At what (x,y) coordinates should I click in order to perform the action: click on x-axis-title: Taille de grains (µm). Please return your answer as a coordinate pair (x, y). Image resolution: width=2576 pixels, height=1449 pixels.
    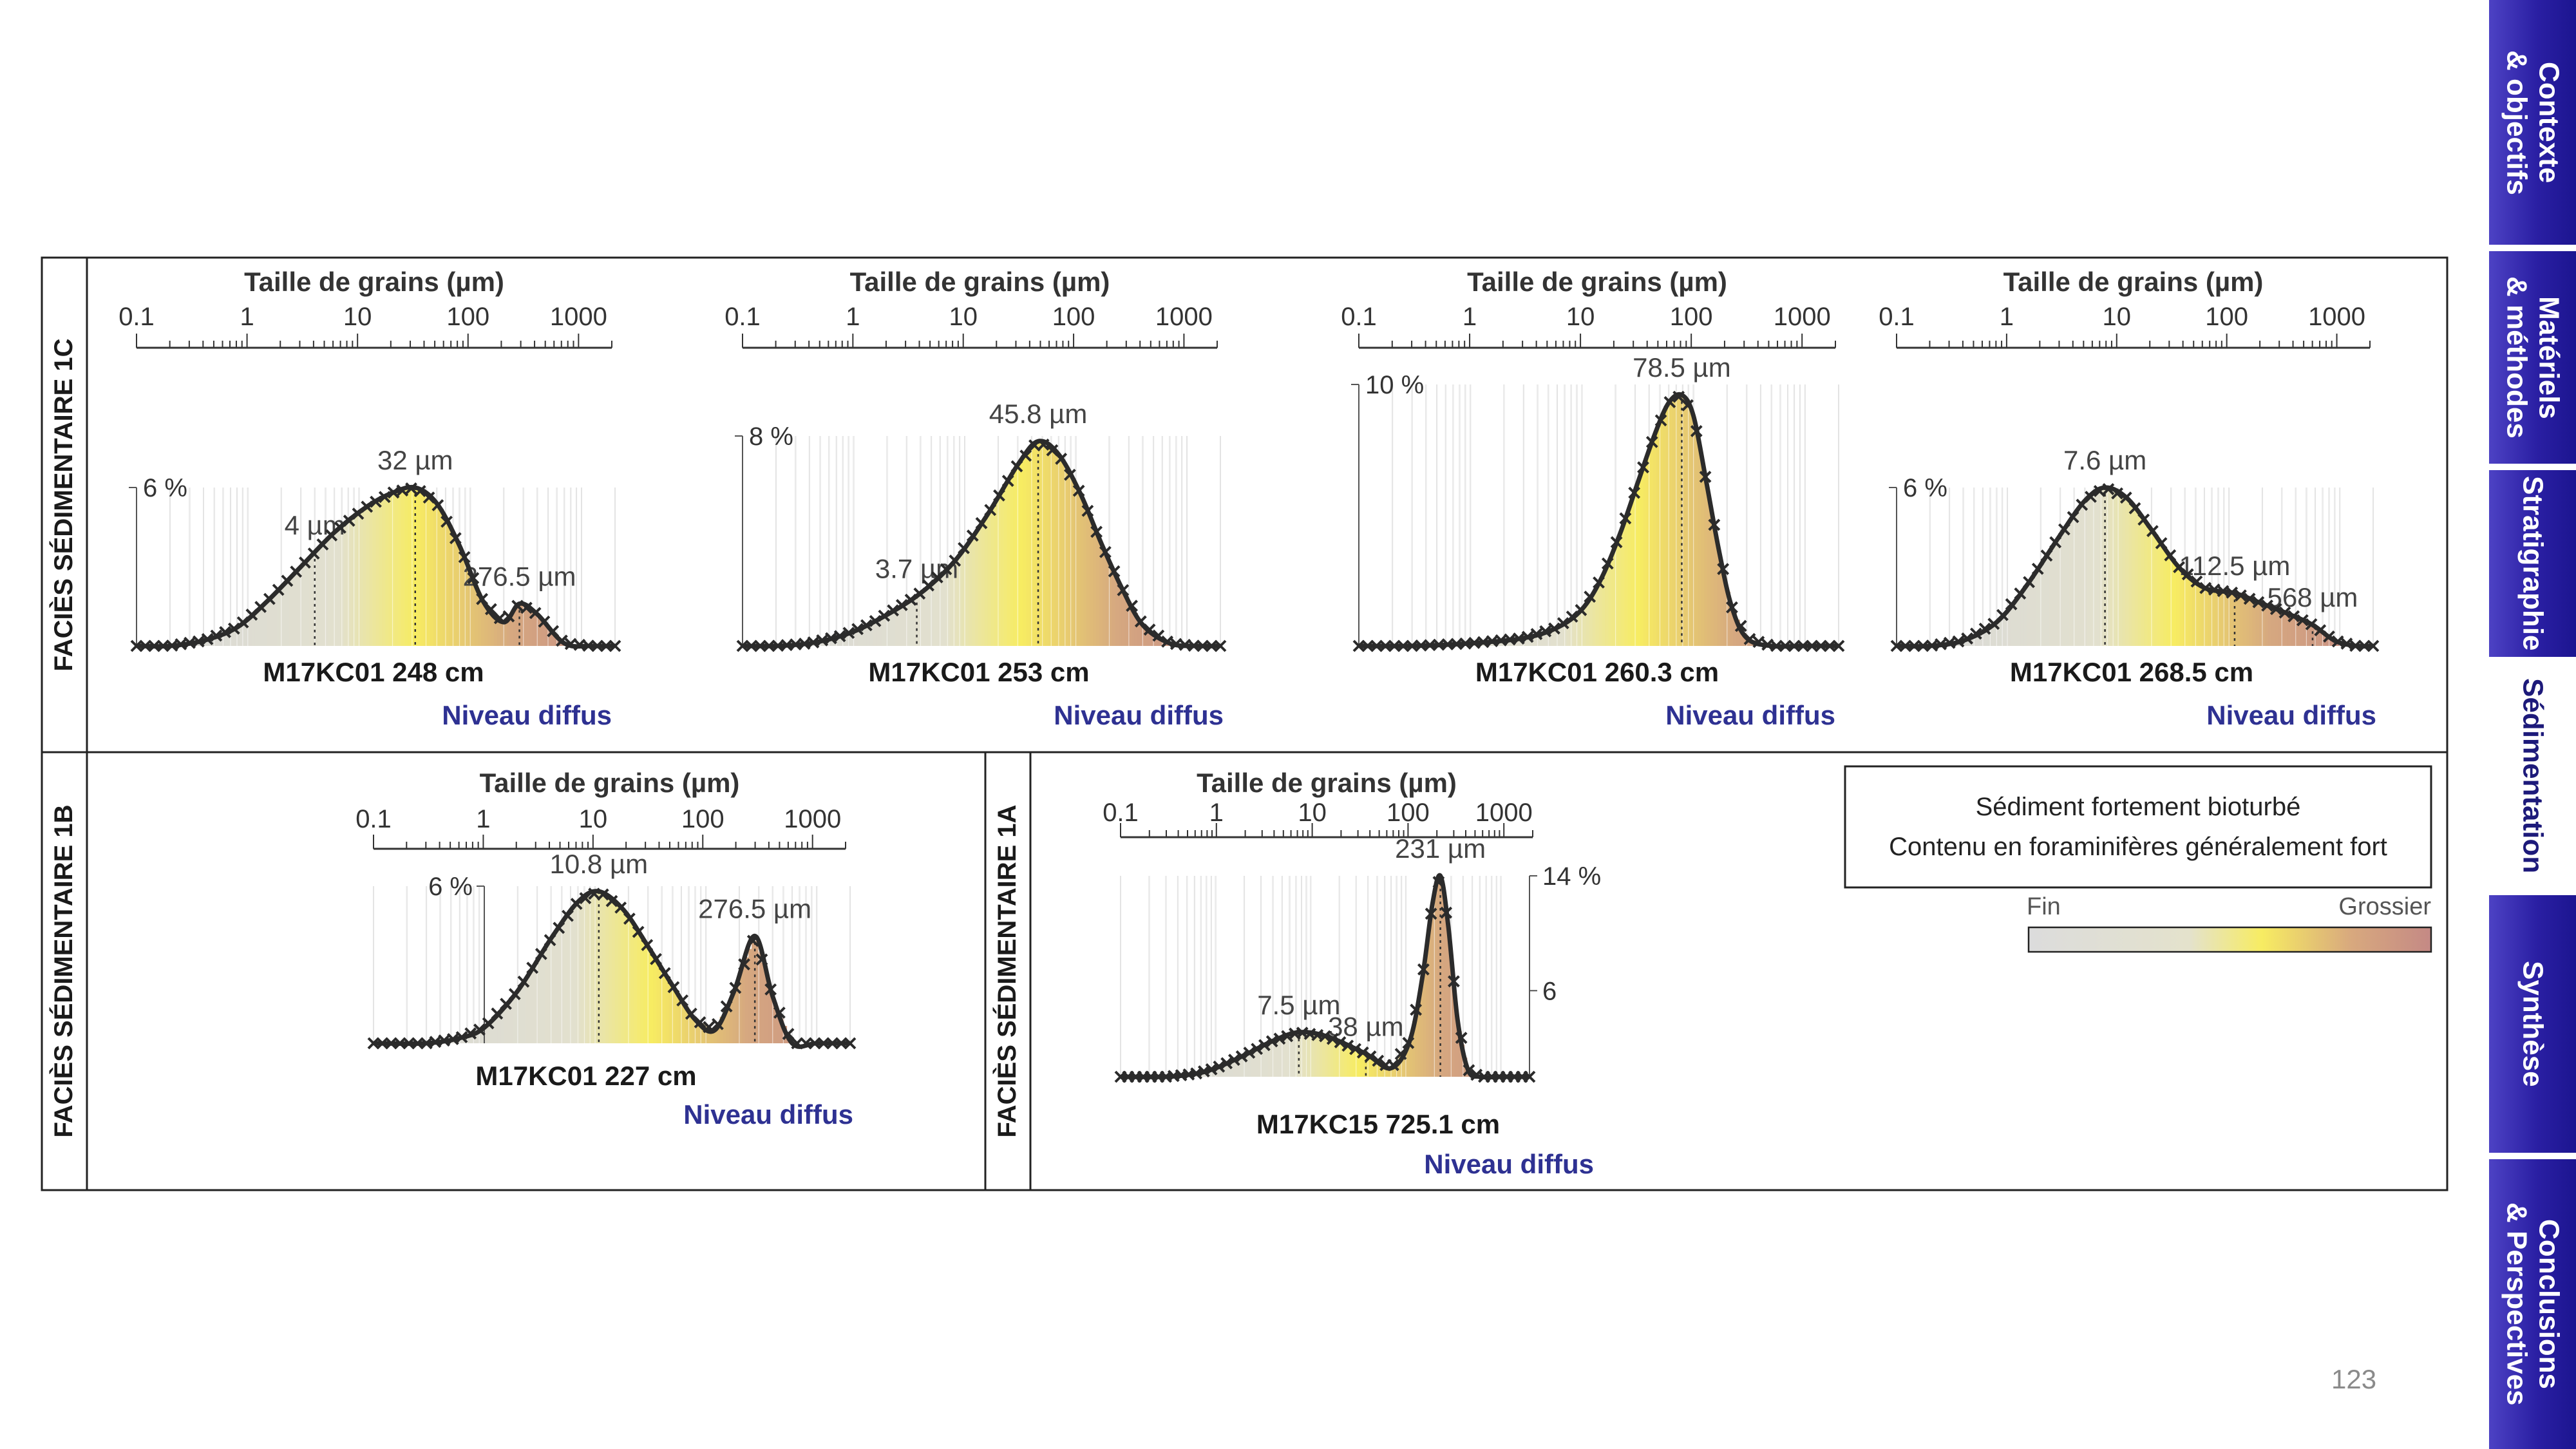
    Looking at the image, I should click on (980, 282).